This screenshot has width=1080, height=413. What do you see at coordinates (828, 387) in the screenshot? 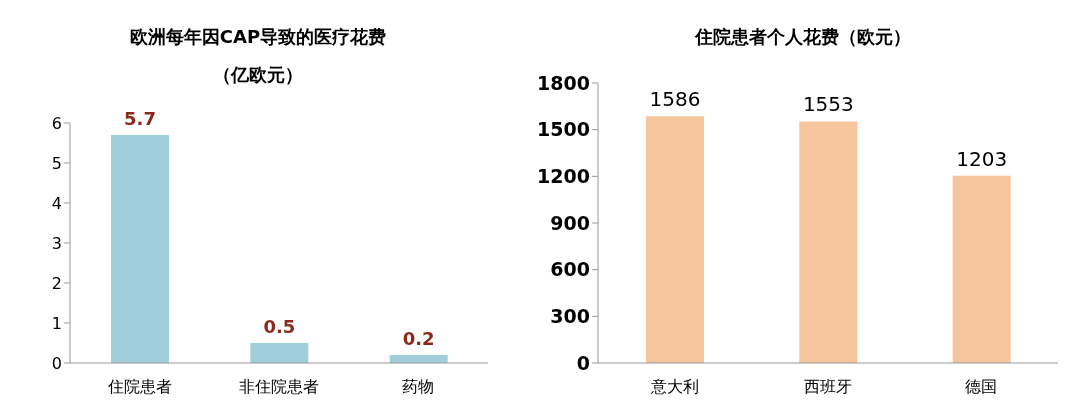
I see `x-tick-label: 西班牙` at bounding box center [828, 387].